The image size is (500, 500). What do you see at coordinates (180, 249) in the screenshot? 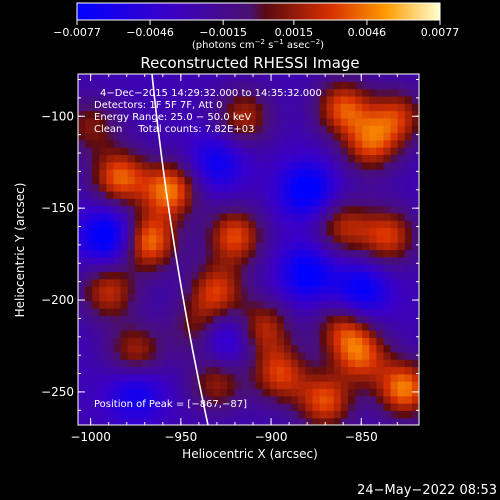
I see `solar-limb` at bounding box center [180, 249].